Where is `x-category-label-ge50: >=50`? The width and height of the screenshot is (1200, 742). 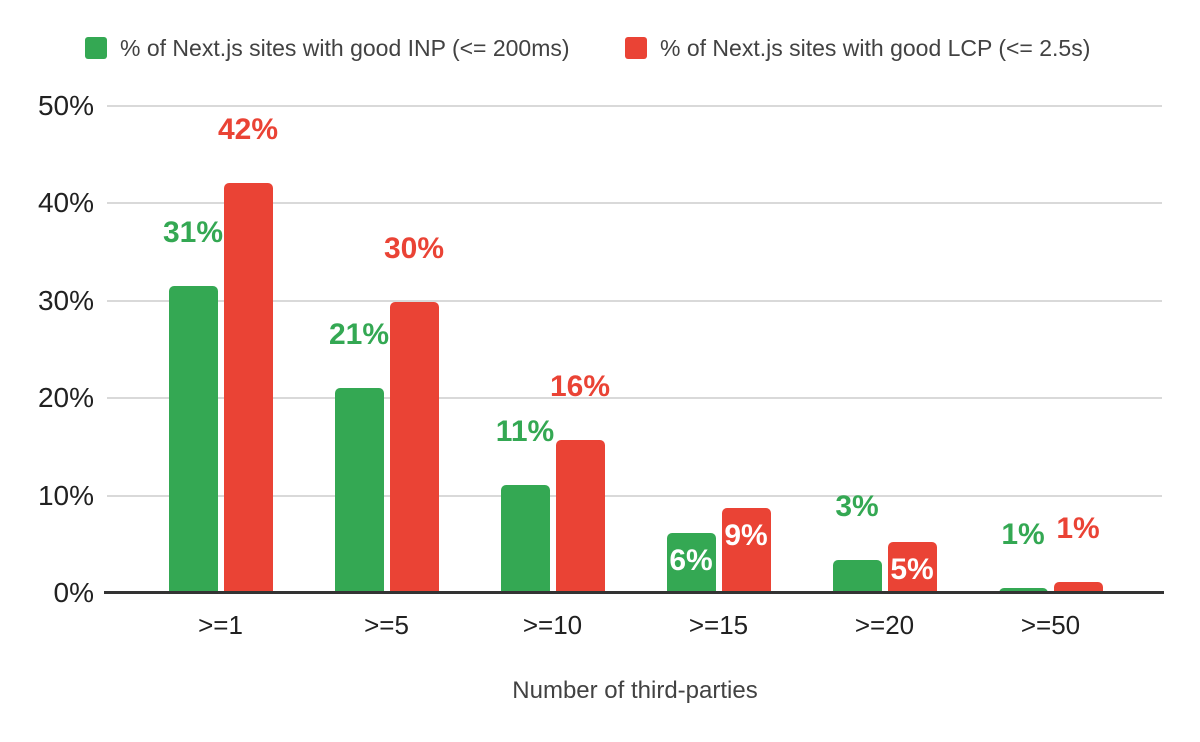 x-category-label-ge50: >=50 is located at coordinates (1050, 625).